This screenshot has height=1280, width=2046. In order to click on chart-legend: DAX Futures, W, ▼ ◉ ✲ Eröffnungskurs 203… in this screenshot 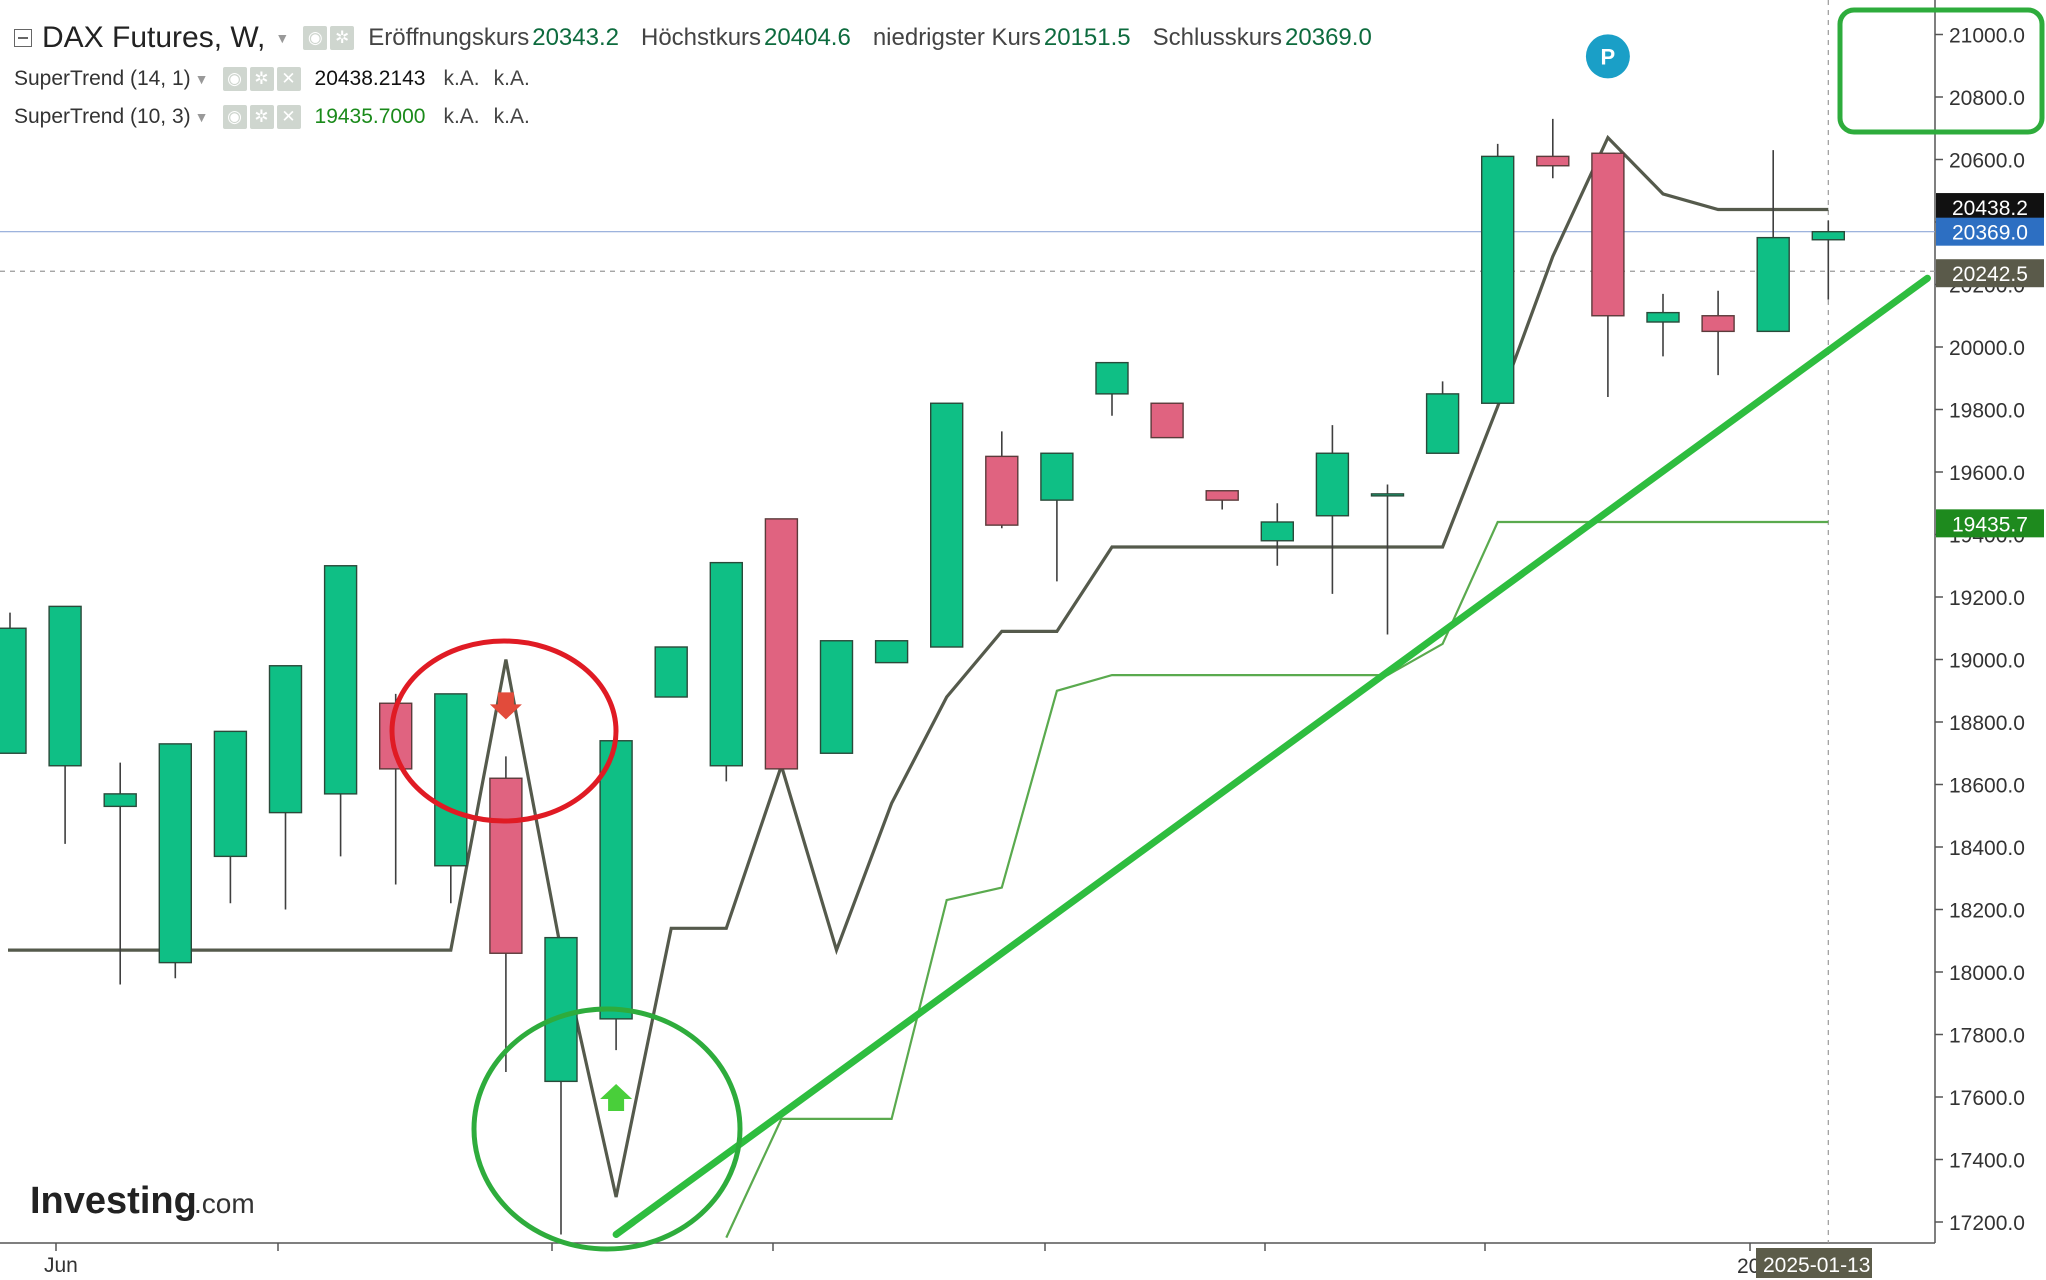, I will do `click(704, 76)`.